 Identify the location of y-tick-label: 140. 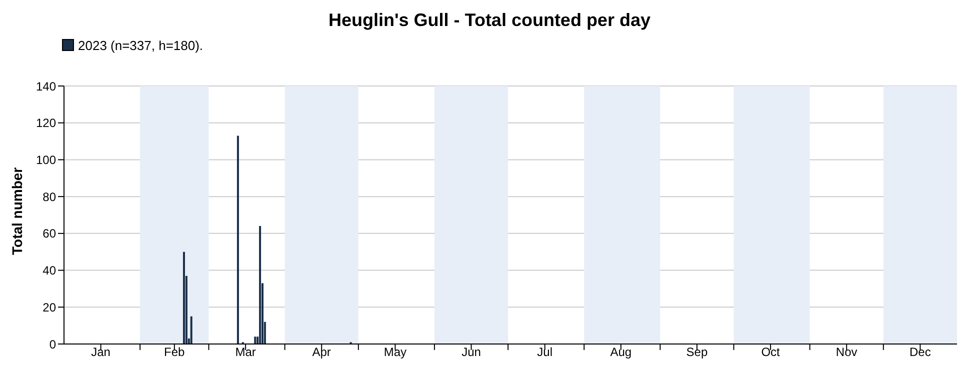
(46, 86).